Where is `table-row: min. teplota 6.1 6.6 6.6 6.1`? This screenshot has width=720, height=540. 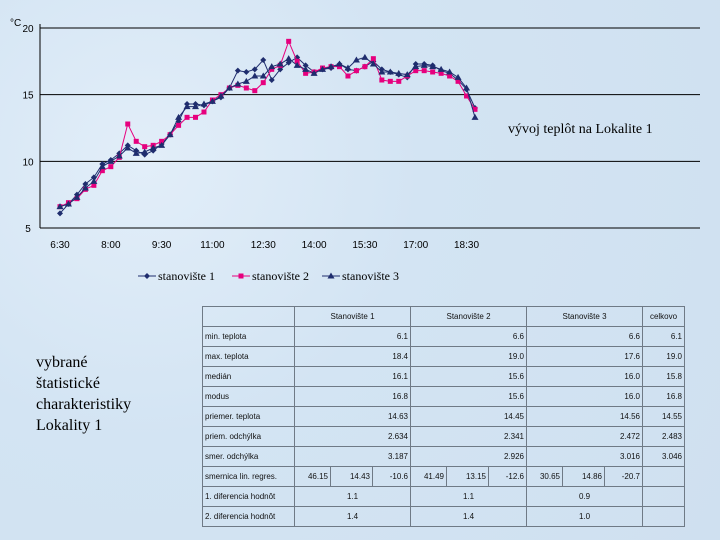 table-row: min. teplota 6.1 6.6 6.6 6.1 is located at coordinates (443, 336).